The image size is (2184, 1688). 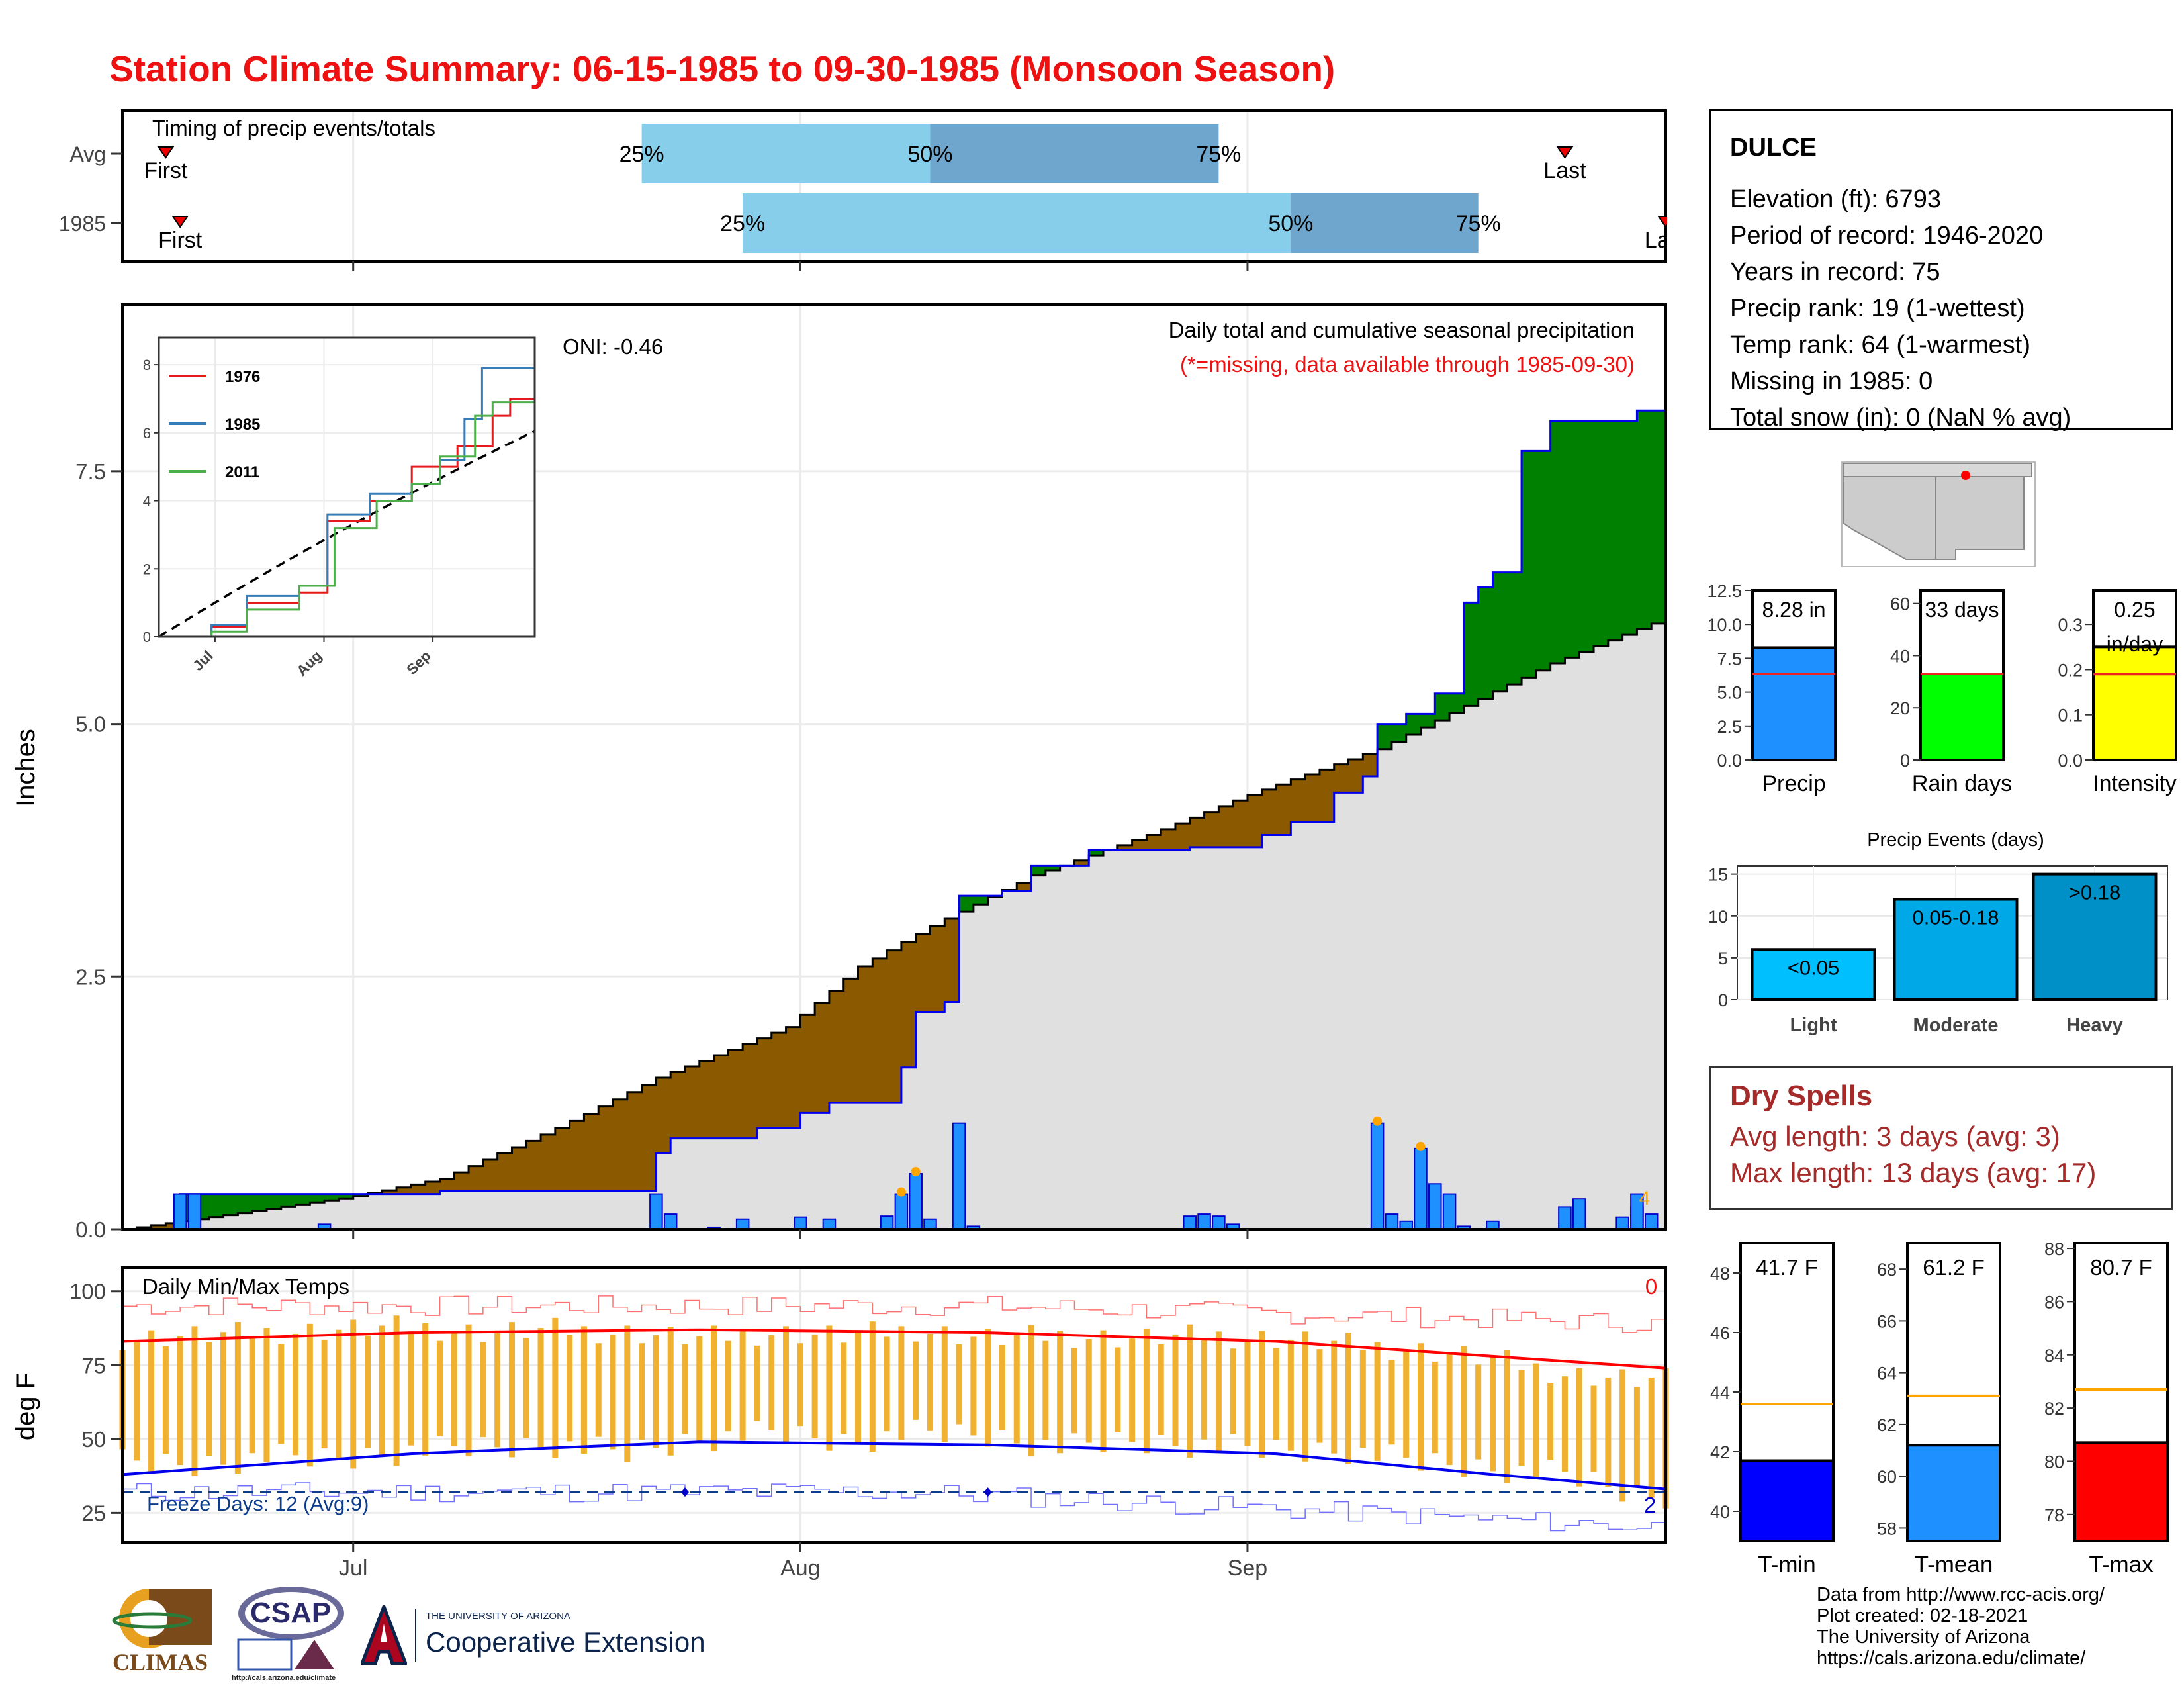 What do you see at coordinates (93, 1513) in the screenshot?
I see `temp-y-tick-label: 25` at bounding box center [93, 1513].